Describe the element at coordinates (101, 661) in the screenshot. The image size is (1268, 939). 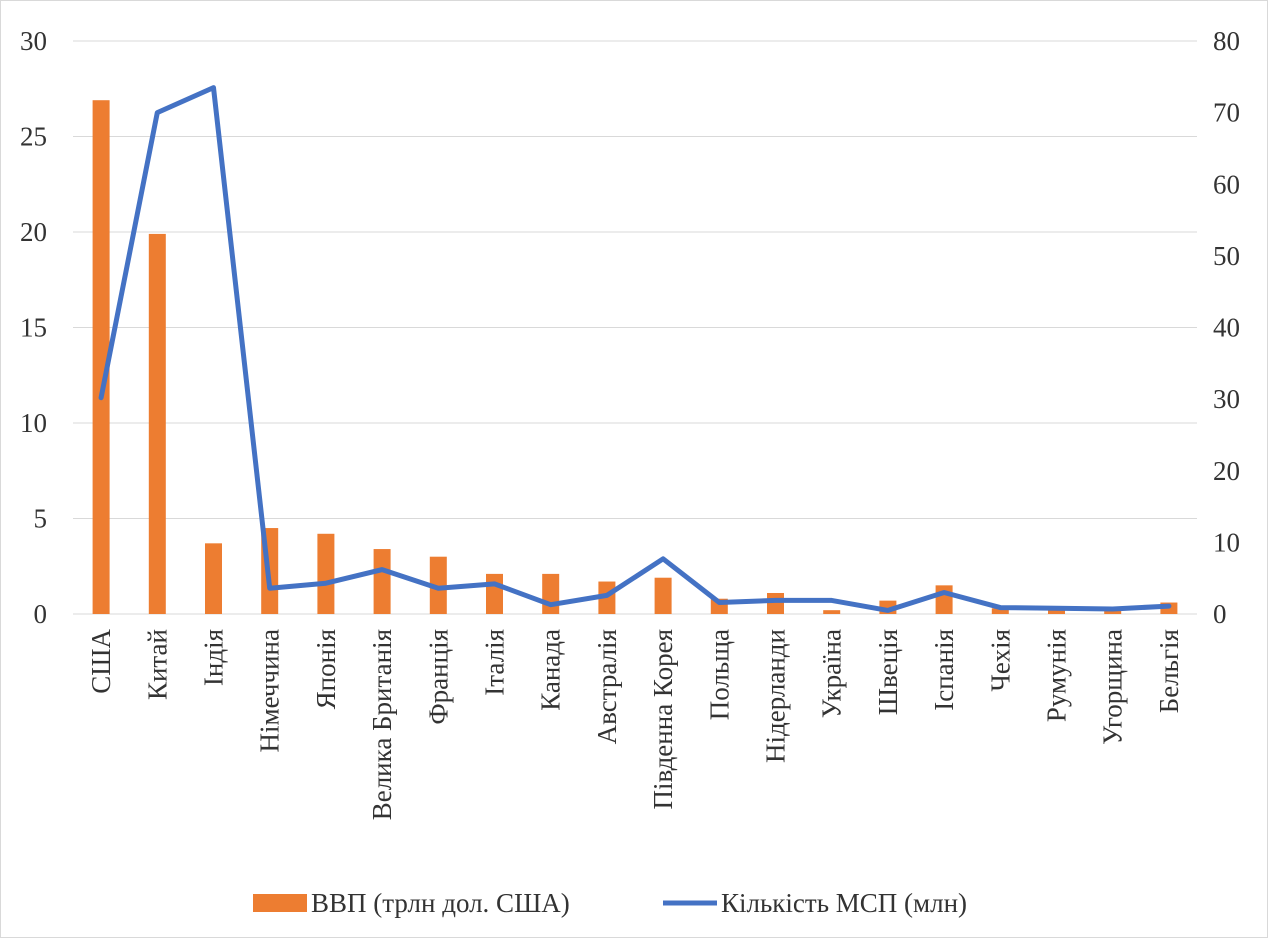
I see `category-label: США` at that location.